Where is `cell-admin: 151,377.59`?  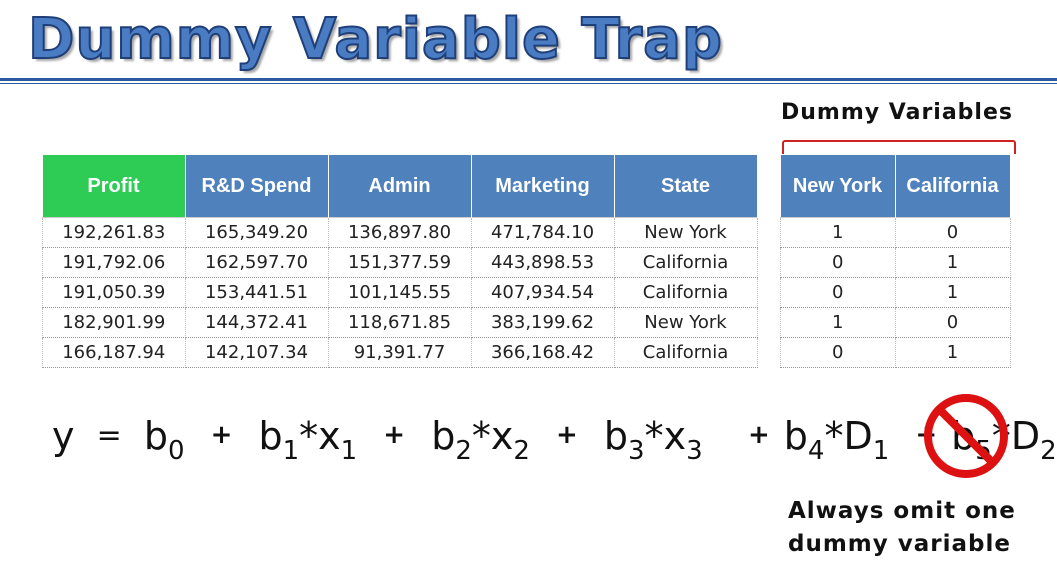 cell-admin: 151,377.59 is located at coordinates (399, 262).